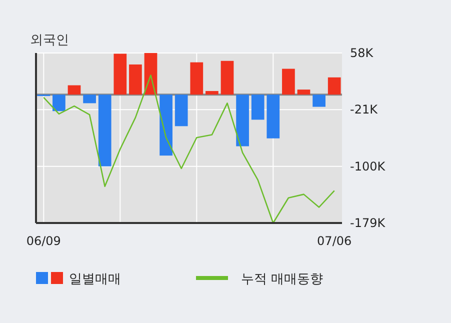 This screenshot has width=451, height=323. I want to click on legend-label: 누적 매매동향, so click(282, 279).